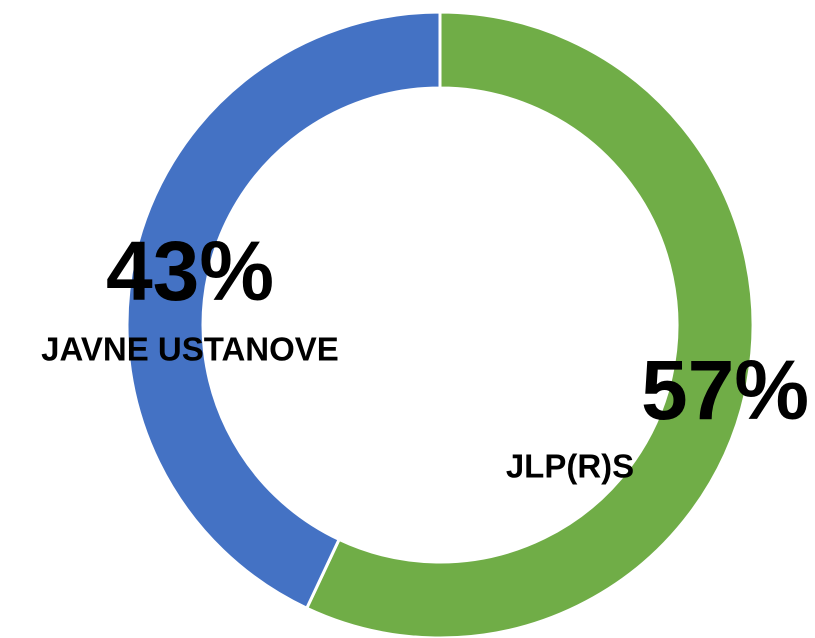 Image resolution: width=815 pixels, height=638 pixels. I want to click on category-label: JAVNE USTANOVE, so click(190, 349).